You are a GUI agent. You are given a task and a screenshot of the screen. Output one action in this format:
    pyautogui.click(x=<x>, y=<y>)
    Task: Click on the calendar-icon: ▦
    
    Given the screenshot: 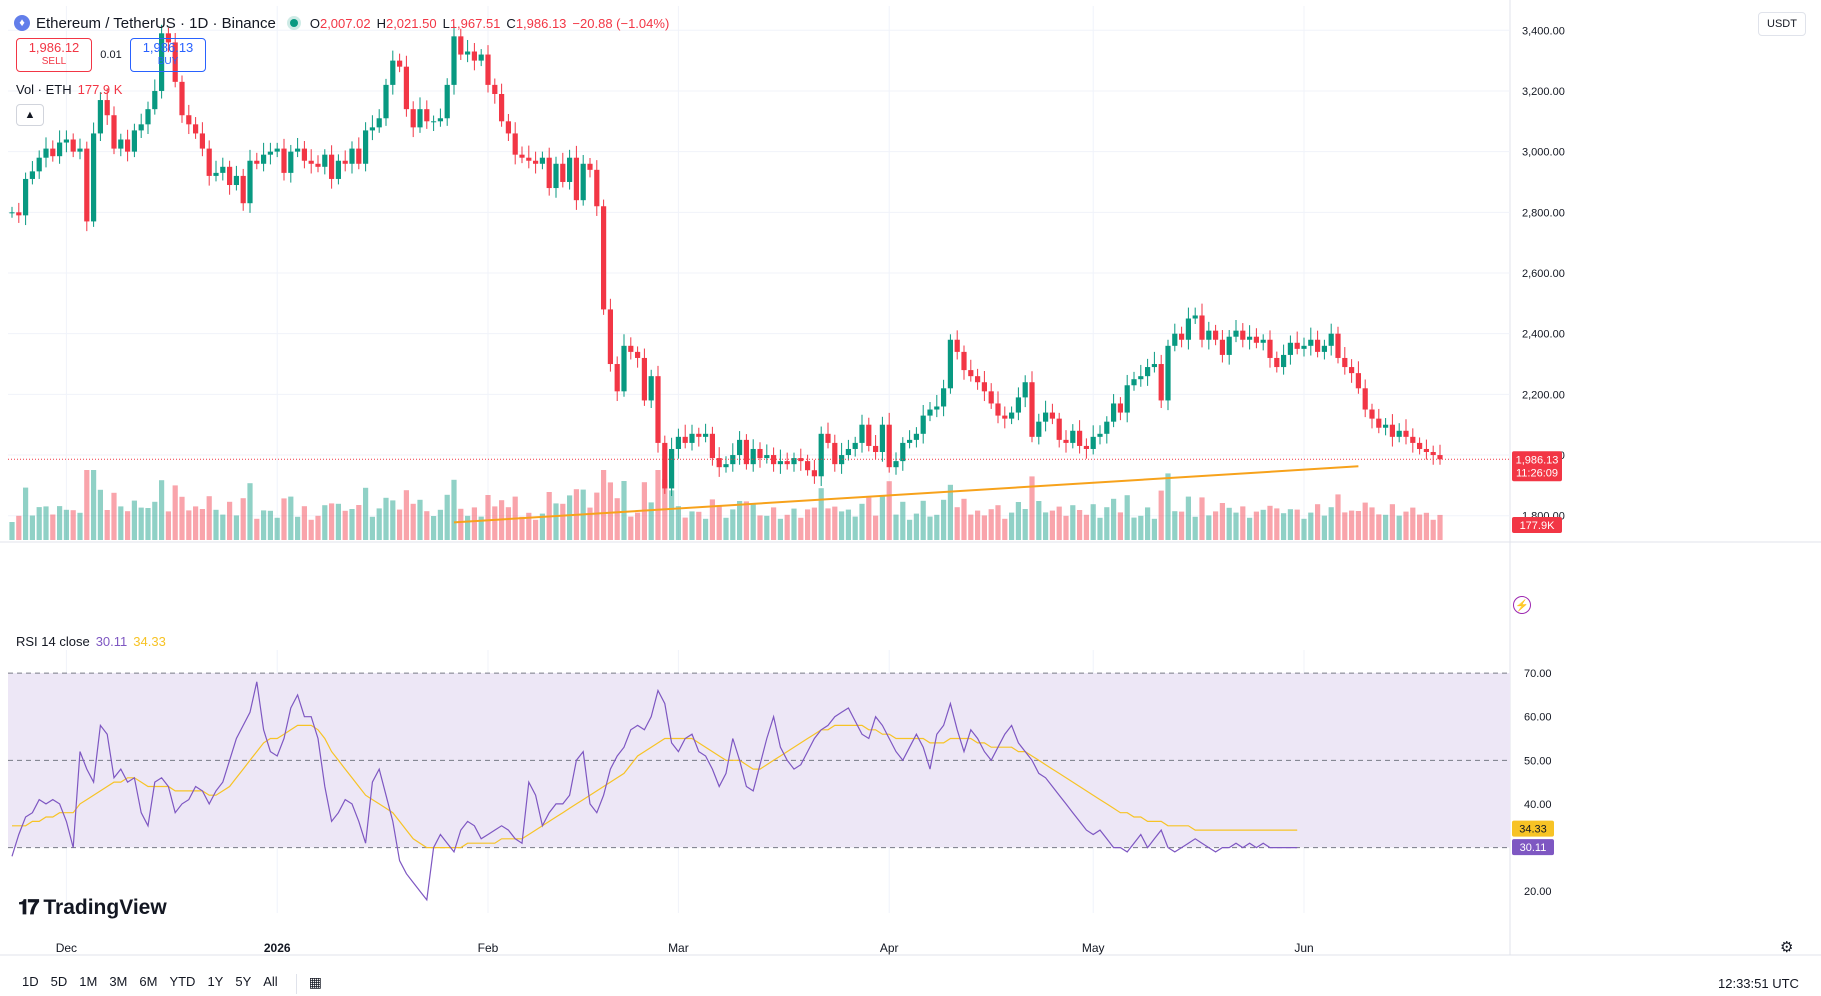 What is the action you would take?
    pyautogui.click(x=315, y=982)
    